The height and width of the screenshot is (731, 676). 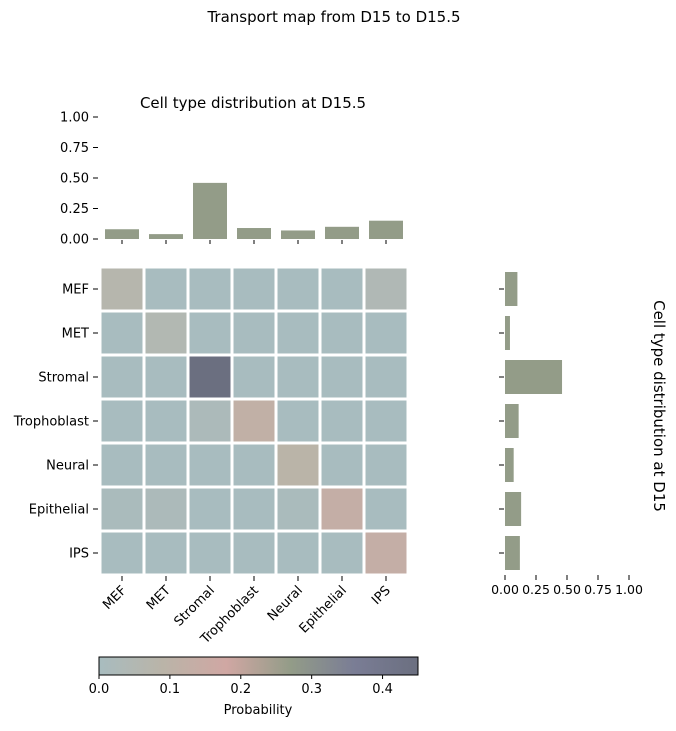 I want to click on heatmap-cell-met-epithelial, so click(x=342, y=333).